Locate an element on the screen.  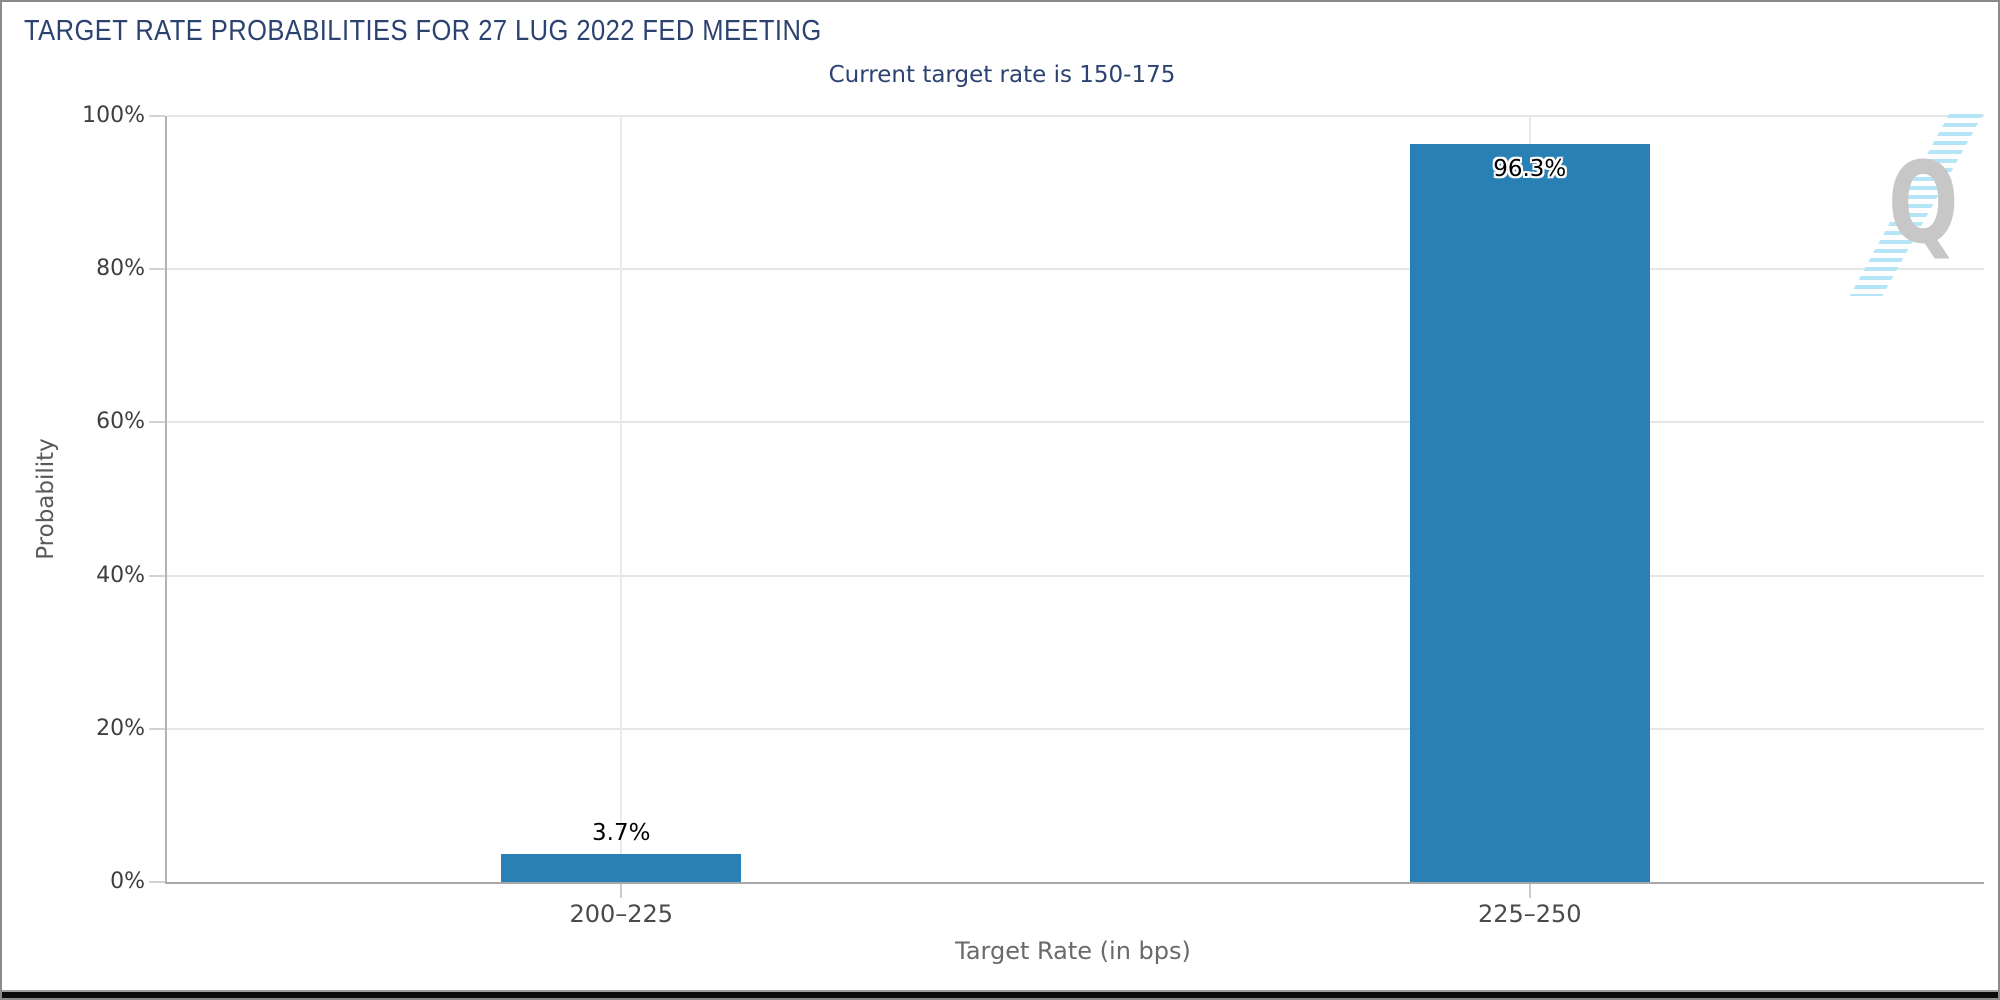
x-tick-label: 200–225 is located at coordinates (621, 914).